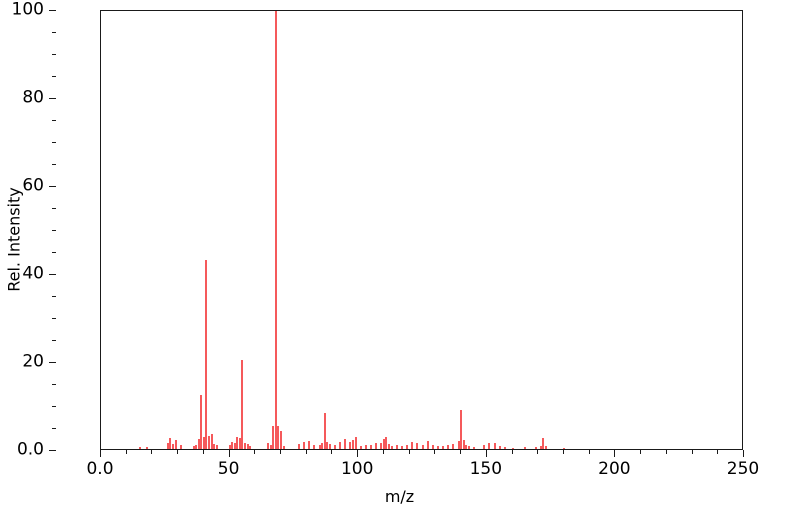  What do you see at coordinates (399, 496) in the screenshot?
I see `x-axis-title: m/z` at bounding box center [399, 496].